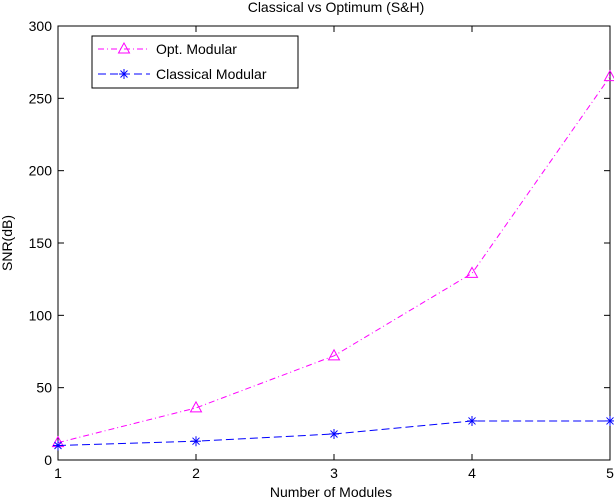  What do you see at coordinates (41, 26) in the screenshot?
I see `y-tick-label: 300` at bounding box center [41, 26].